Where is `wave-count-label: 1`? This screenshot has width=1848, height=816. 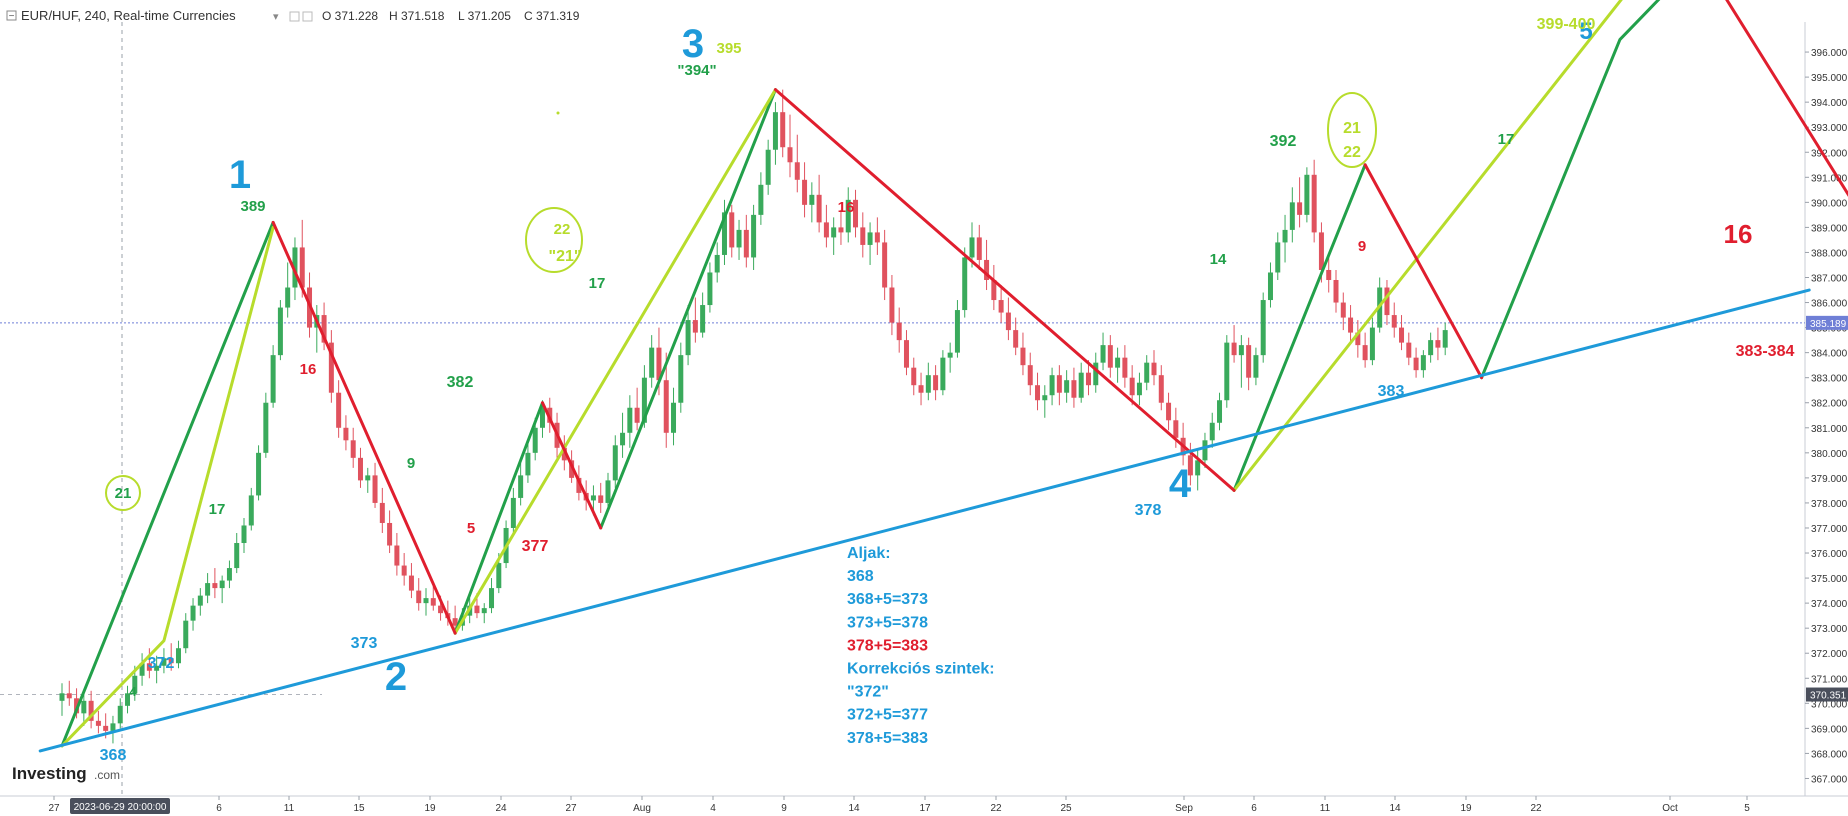
wave-count-label: 1 is located at coordinates (240, 175).